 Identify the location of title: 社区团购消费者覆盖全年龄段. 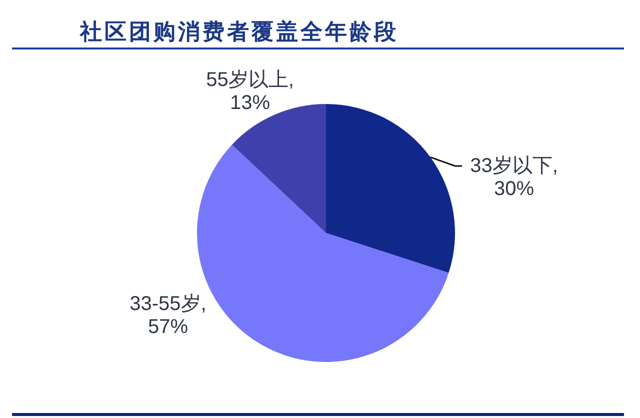
(239, 32).